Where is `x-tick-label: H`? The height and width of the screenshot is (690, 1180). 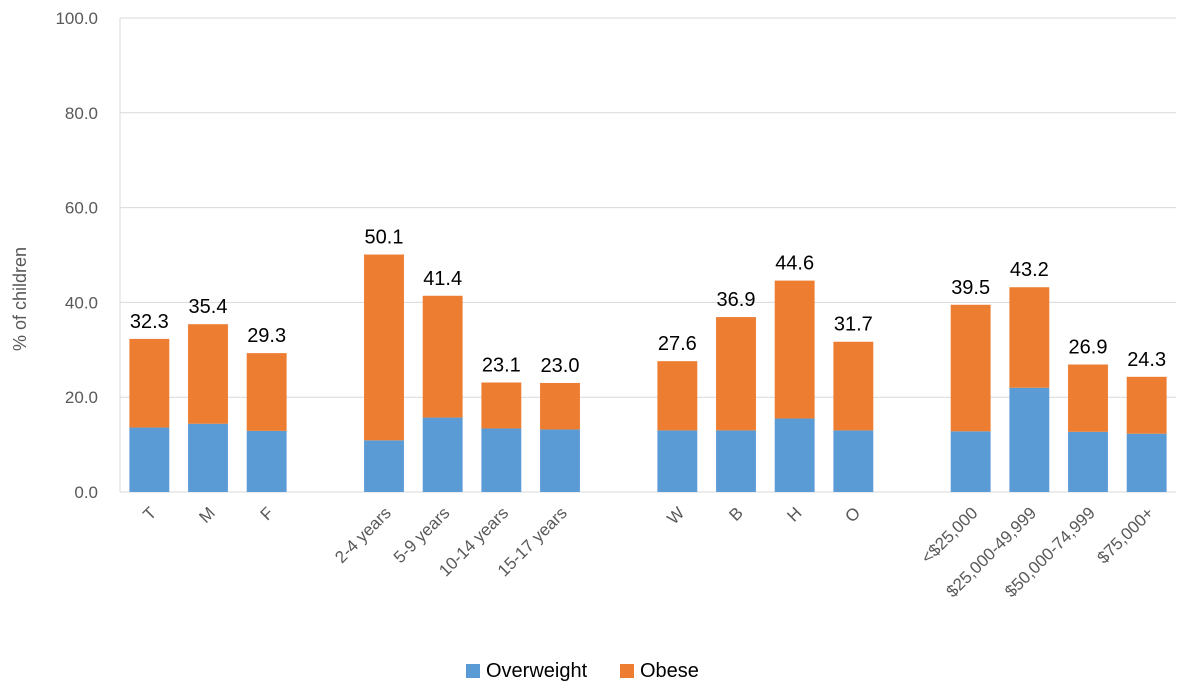 x-tick-label: H is located at coordinates (794, 514).